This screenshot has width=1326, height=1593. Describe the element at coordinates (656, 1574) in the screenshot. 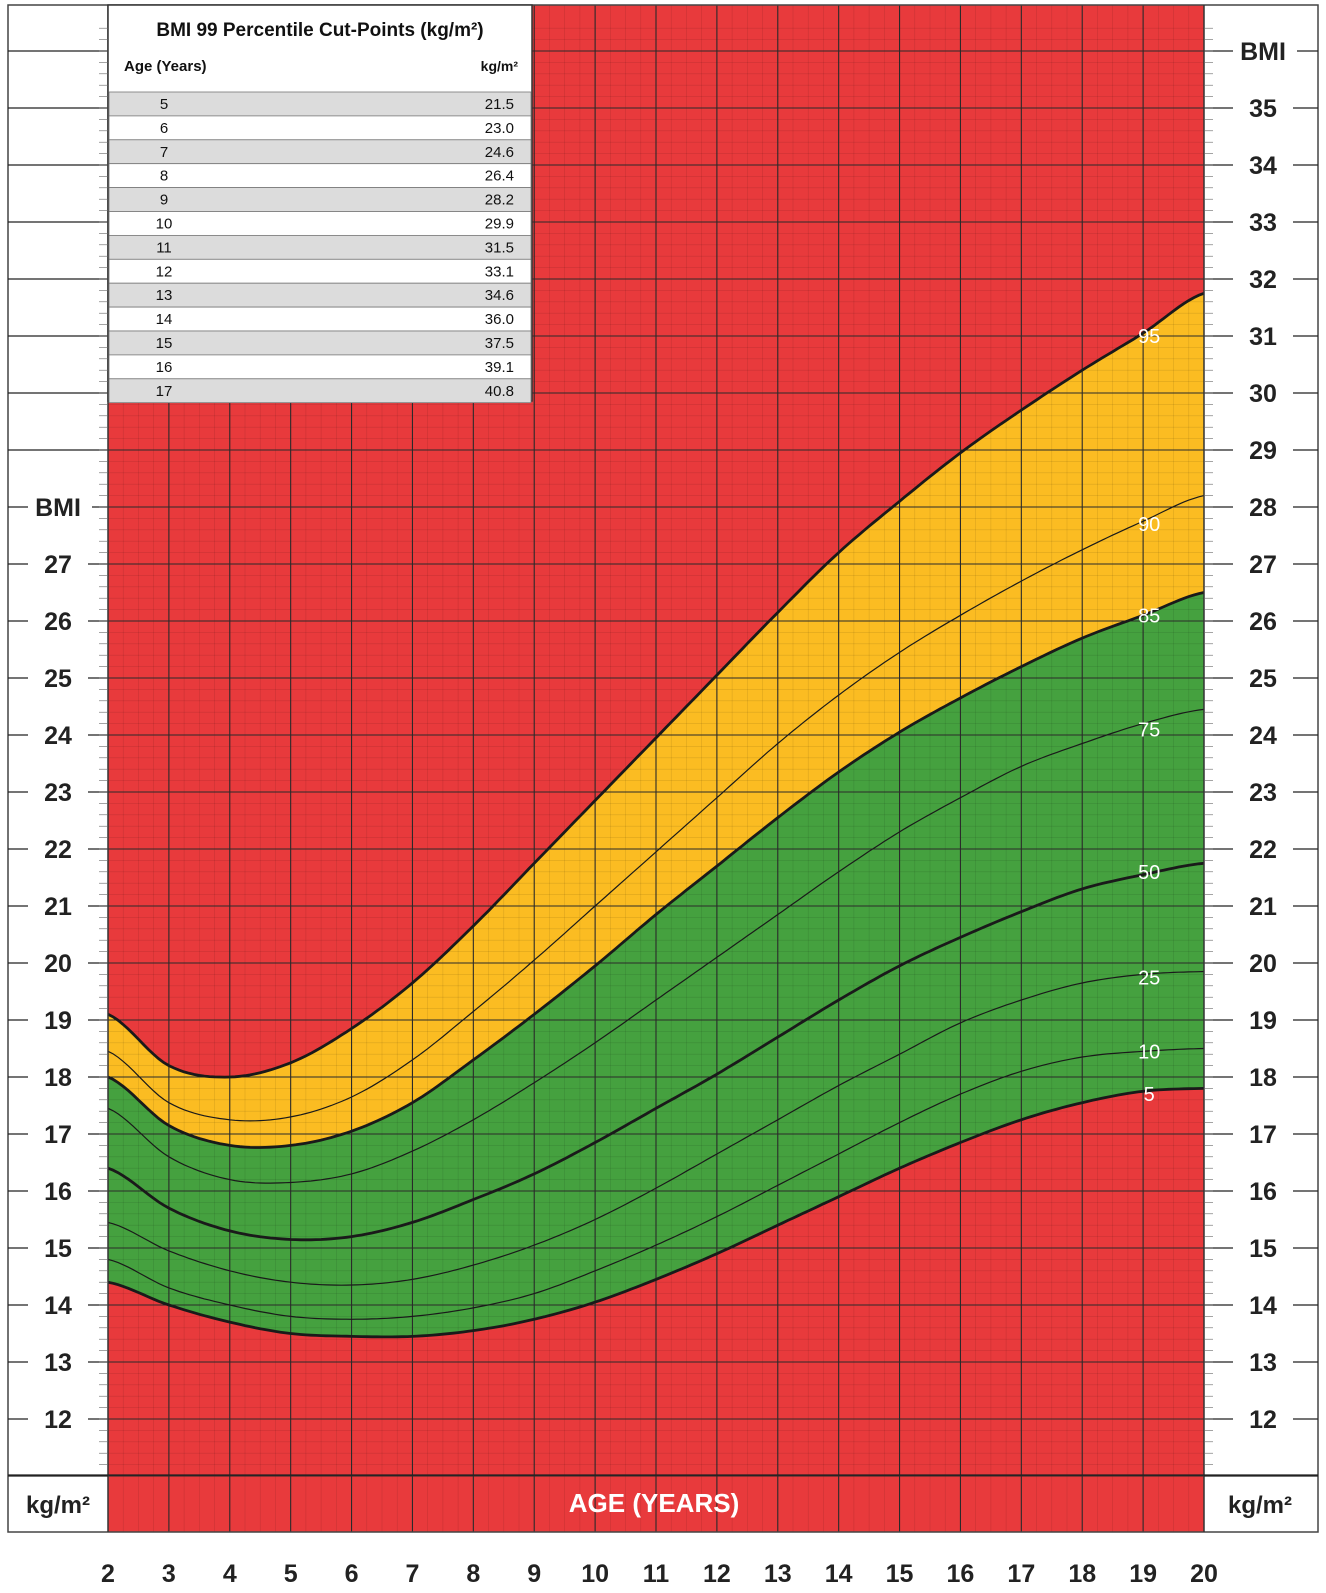

I see `x-tick-label: 11` at that location.